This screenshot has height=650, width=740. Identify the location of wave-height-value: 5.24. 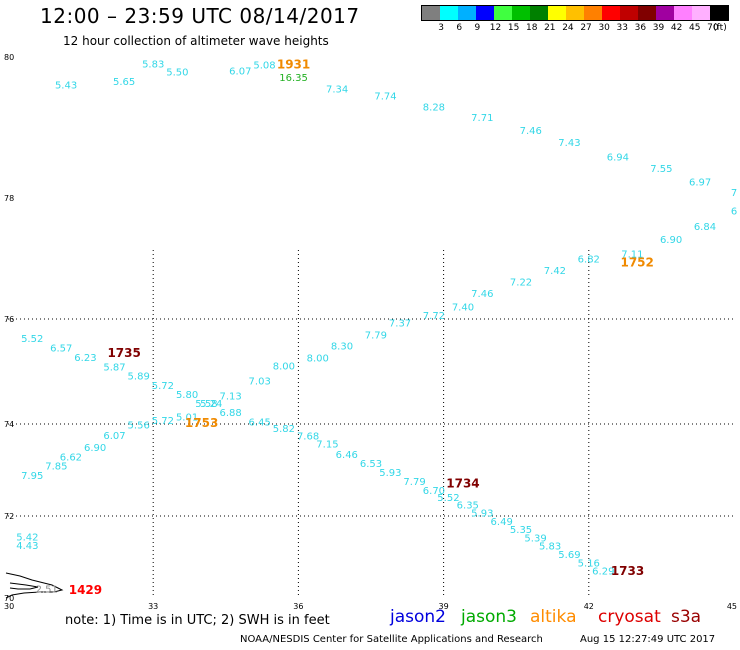
(211, 404).